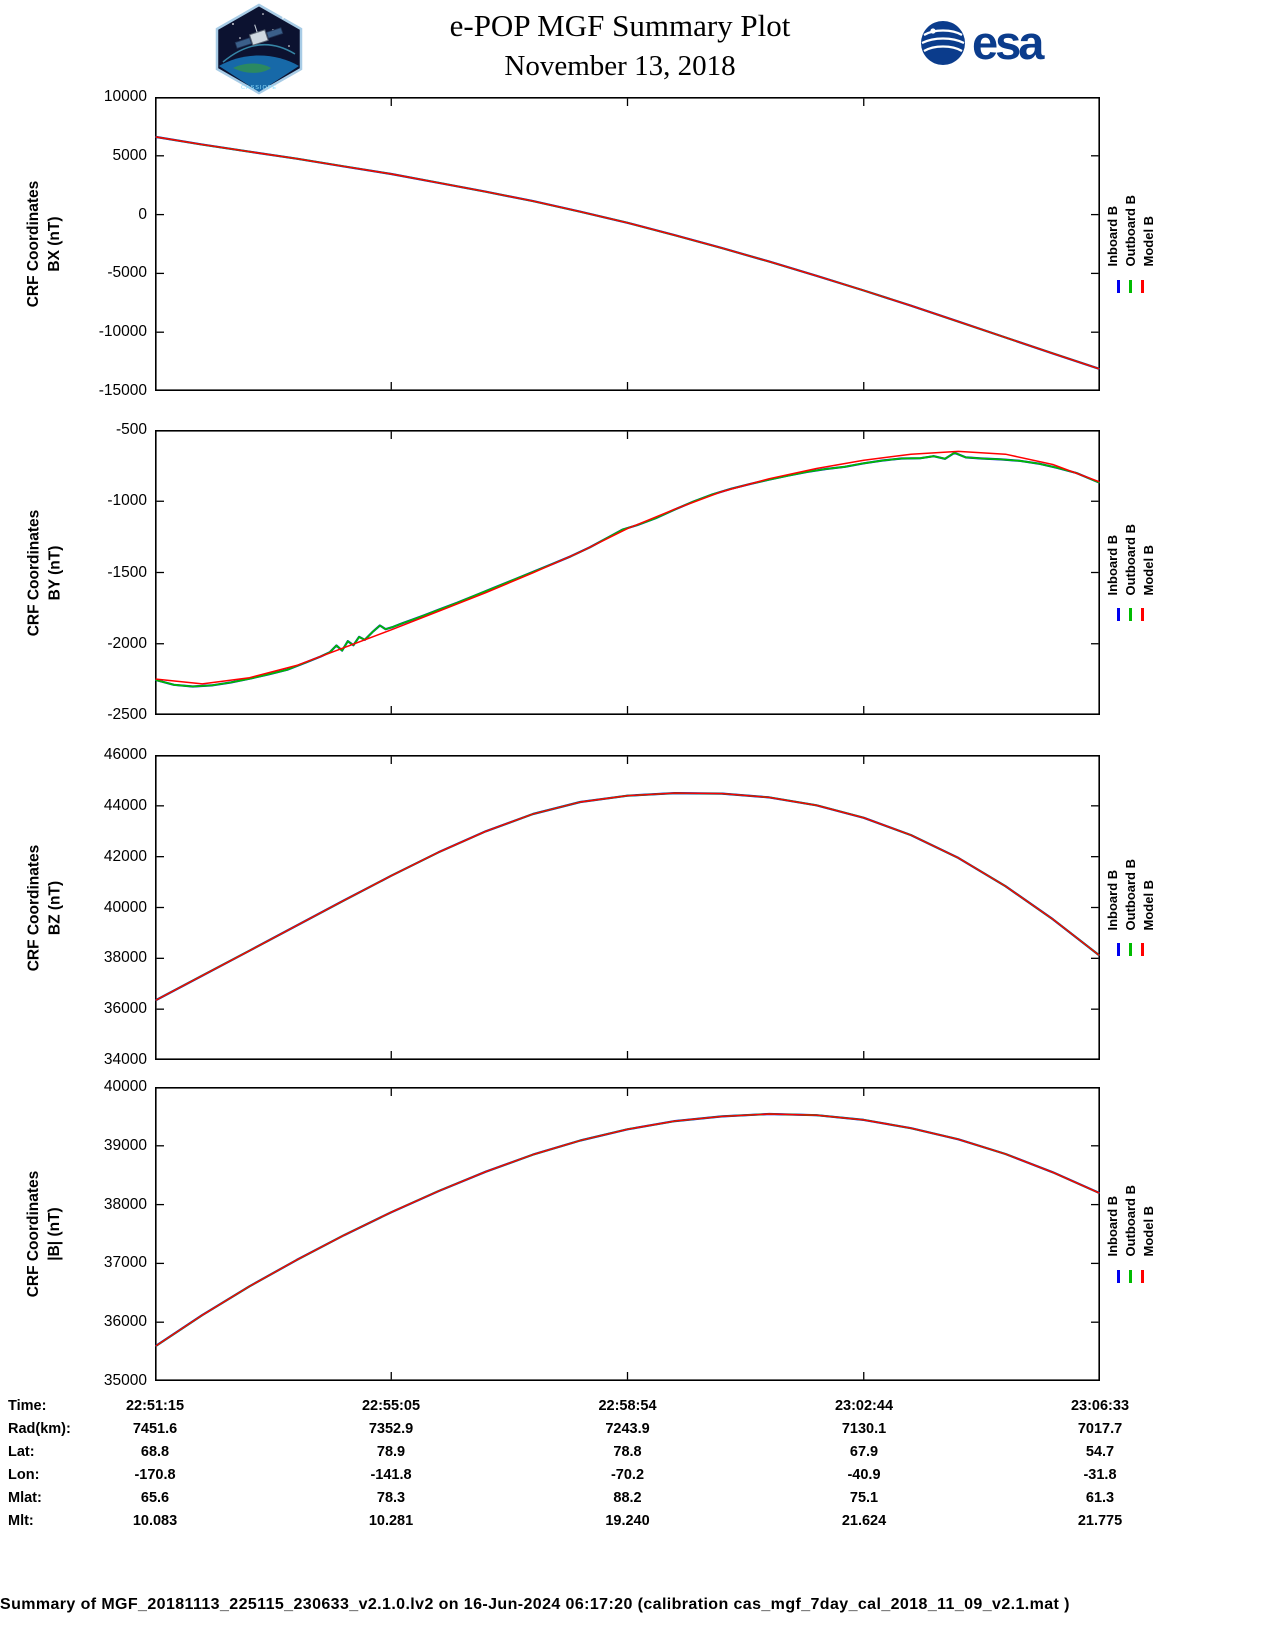 The height and width of the screenshot is (1650, 1275). What do you see at coordinates (125, 856) in the screenshot?
I see `bz-ytick-label: 42000` at bounding box center [125, 856].